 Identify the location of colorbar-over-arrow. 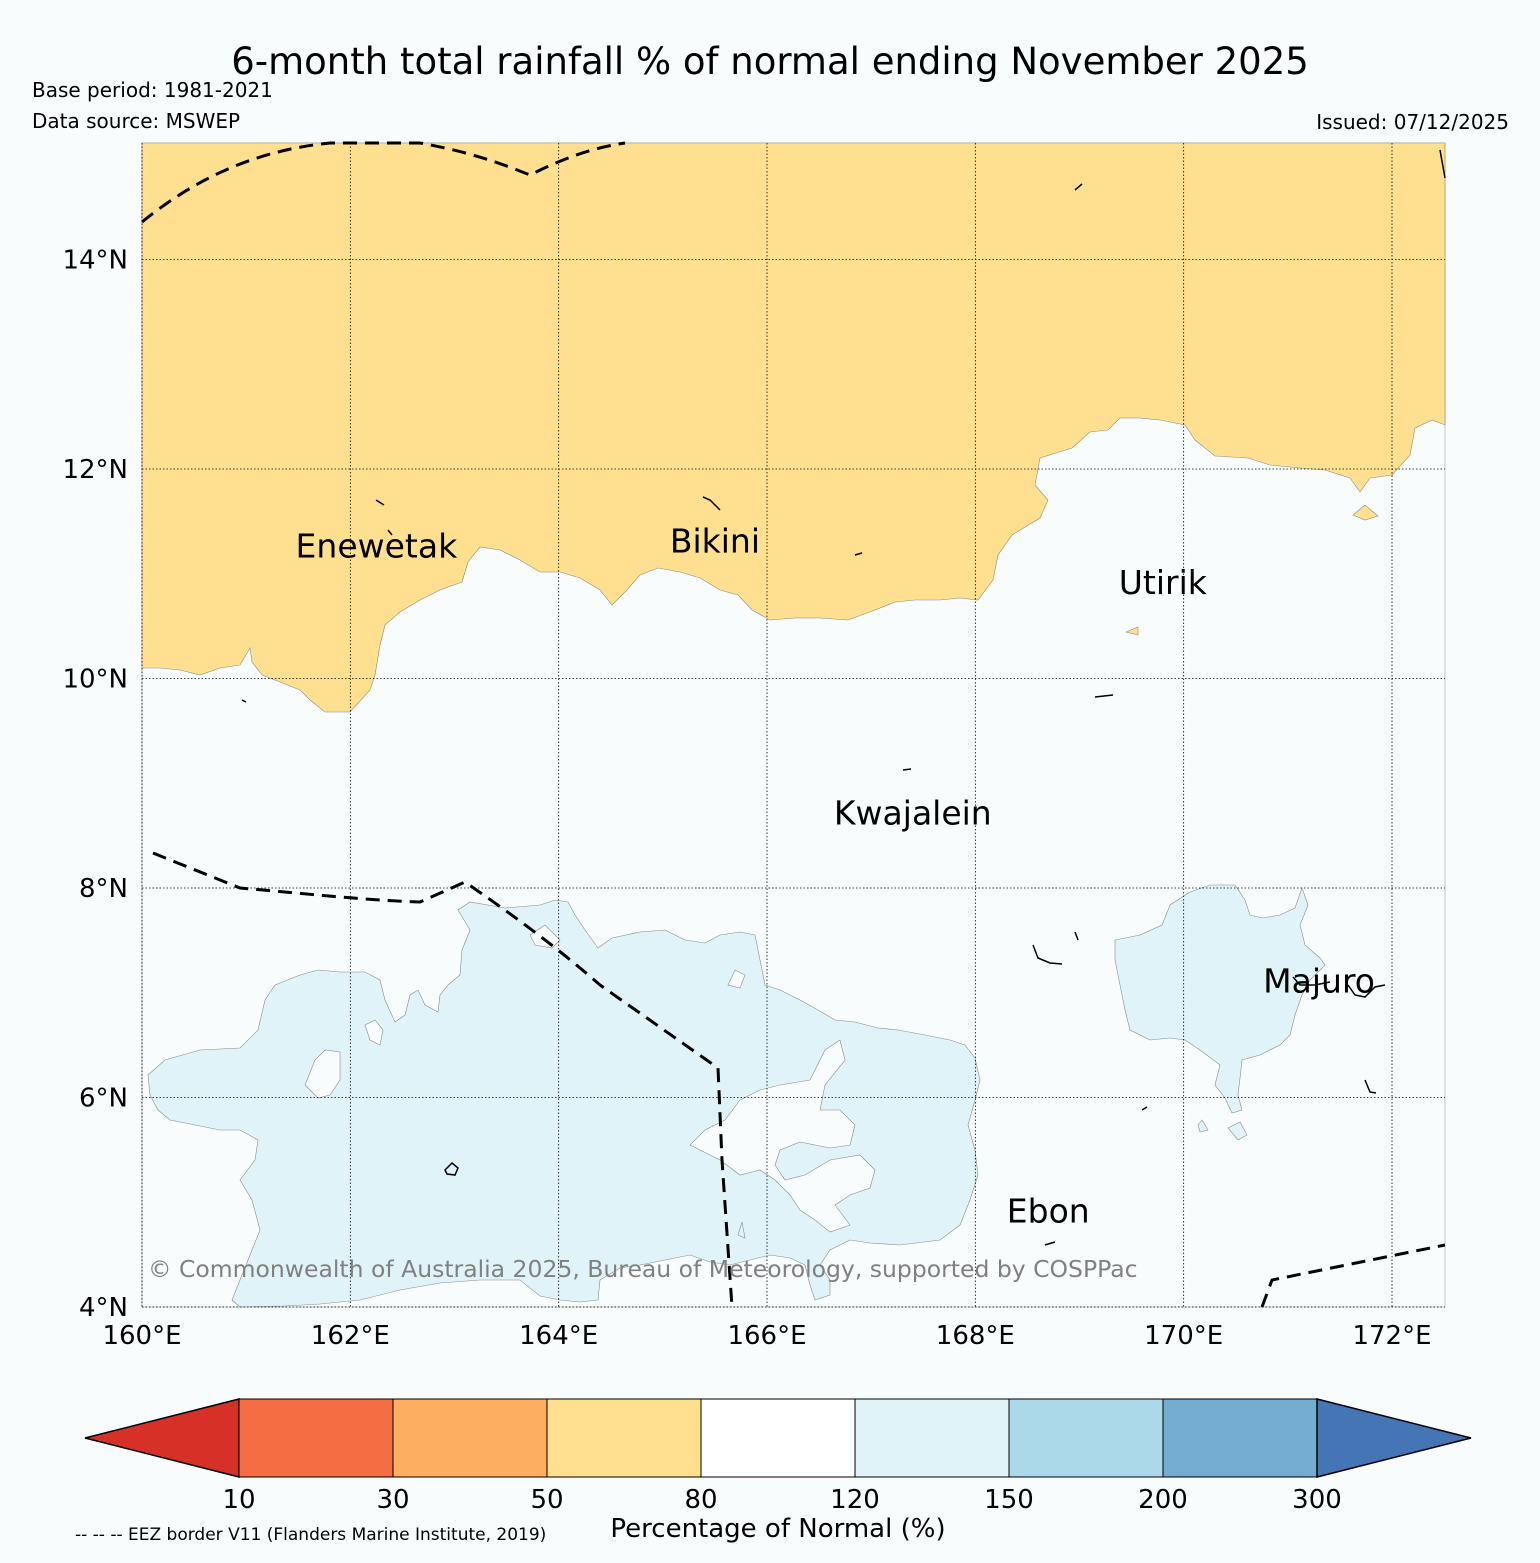
(1394, 1438).